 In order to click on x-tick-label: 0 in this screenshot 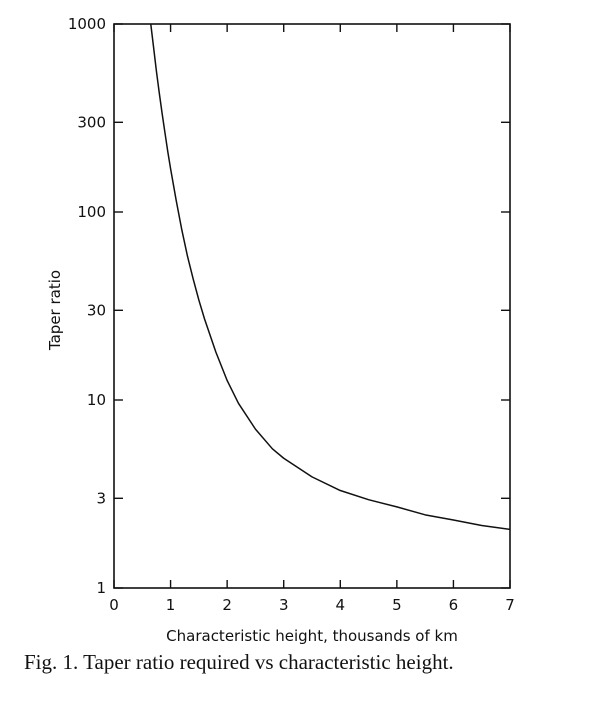, I will do `click(114, 605)`.